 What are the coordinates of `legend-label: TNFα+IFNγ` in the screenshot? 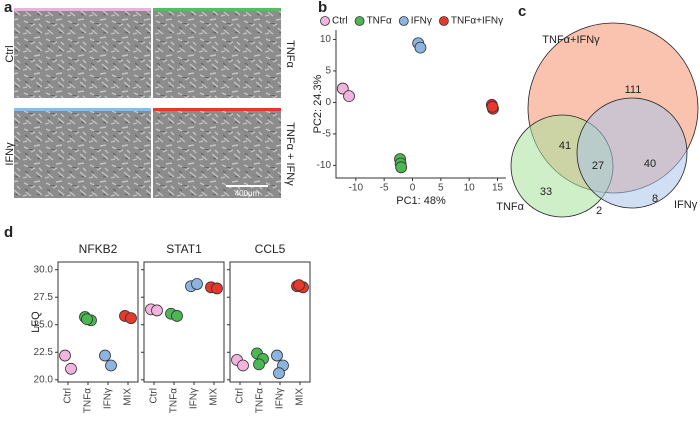 It's located at (477, 21).